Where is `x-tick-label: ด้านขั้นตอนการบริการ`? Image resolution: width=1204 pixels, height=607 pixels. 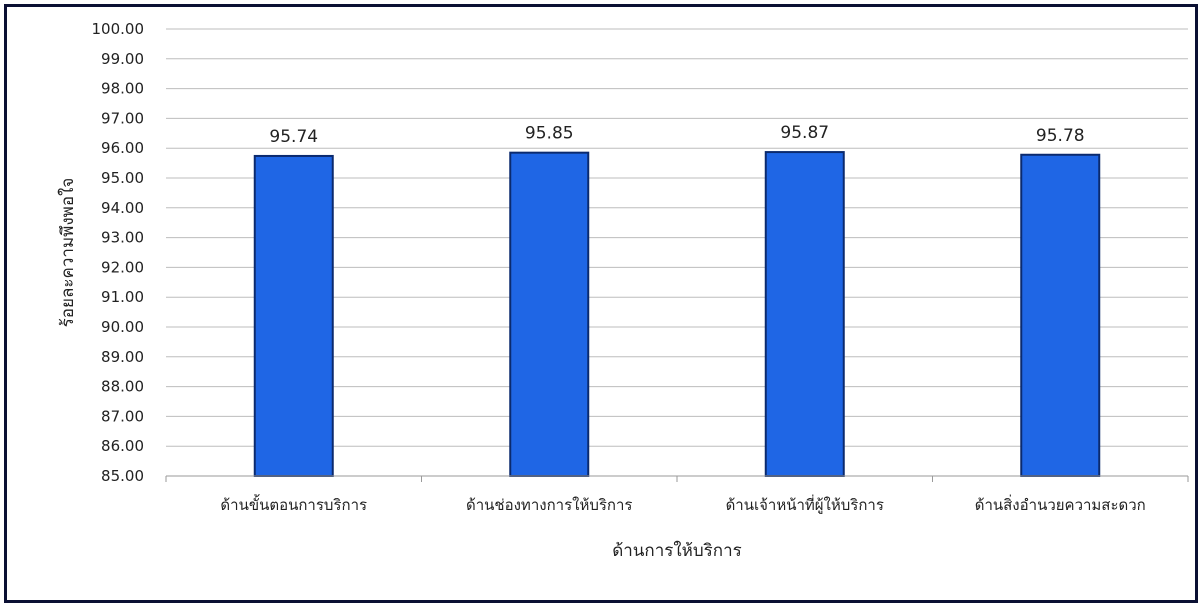
x-tick-label: ด้านขั้นตอนการบริการ is located at coordinates (293, 504).